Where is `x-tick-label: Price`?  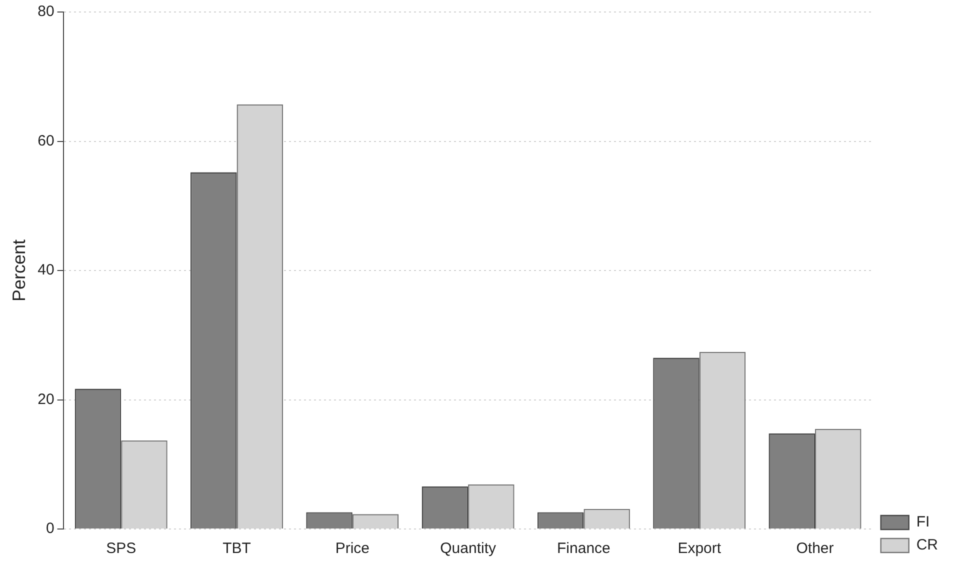
x-tick-label: Price is located at coordinates (352, 549).